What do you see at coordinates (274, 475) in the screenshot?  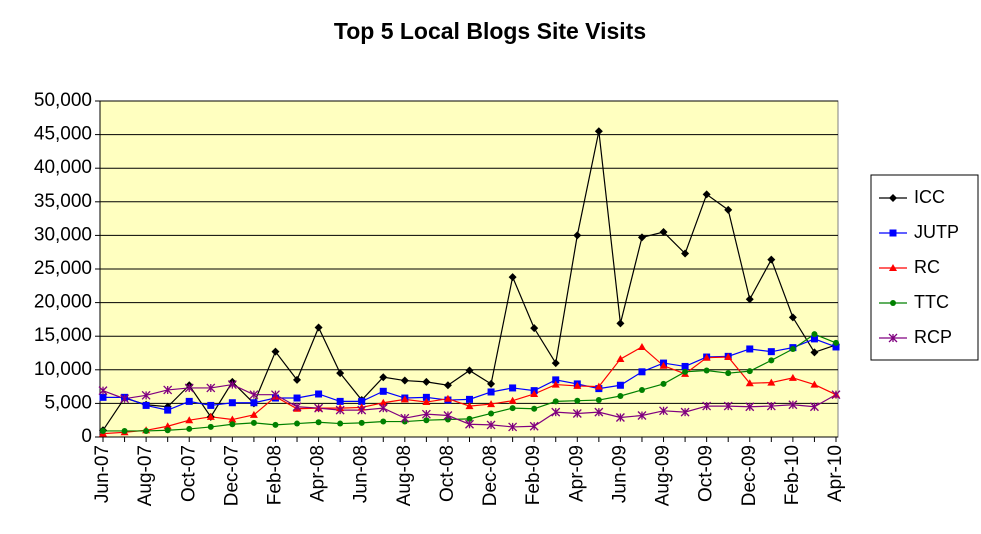 I see `x-tick-label: Feb-08` at bounding box center [274, 475].